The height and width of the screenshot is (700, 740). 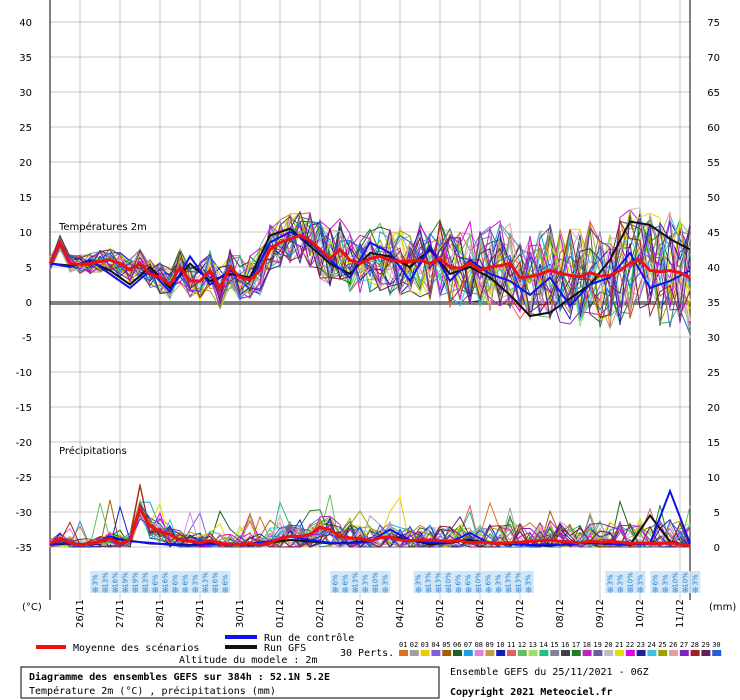 What do you see at coordinates (608, 645) in the screenshot?
I see `perturbation-id: 20` at bounding box center [608, 645].